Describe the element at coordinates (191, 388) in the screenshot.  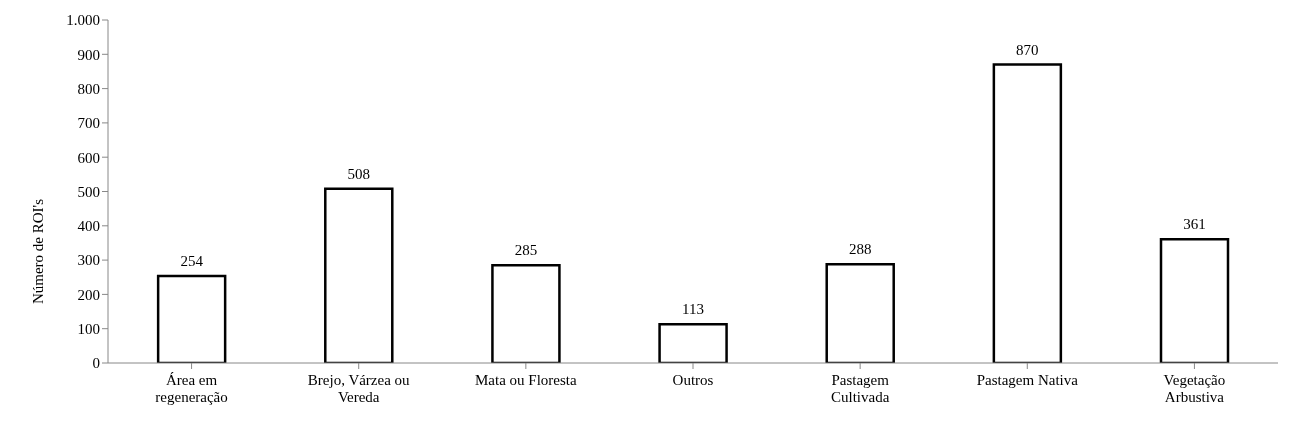
I see `x-tick-label: Área em regeneração` at that location.